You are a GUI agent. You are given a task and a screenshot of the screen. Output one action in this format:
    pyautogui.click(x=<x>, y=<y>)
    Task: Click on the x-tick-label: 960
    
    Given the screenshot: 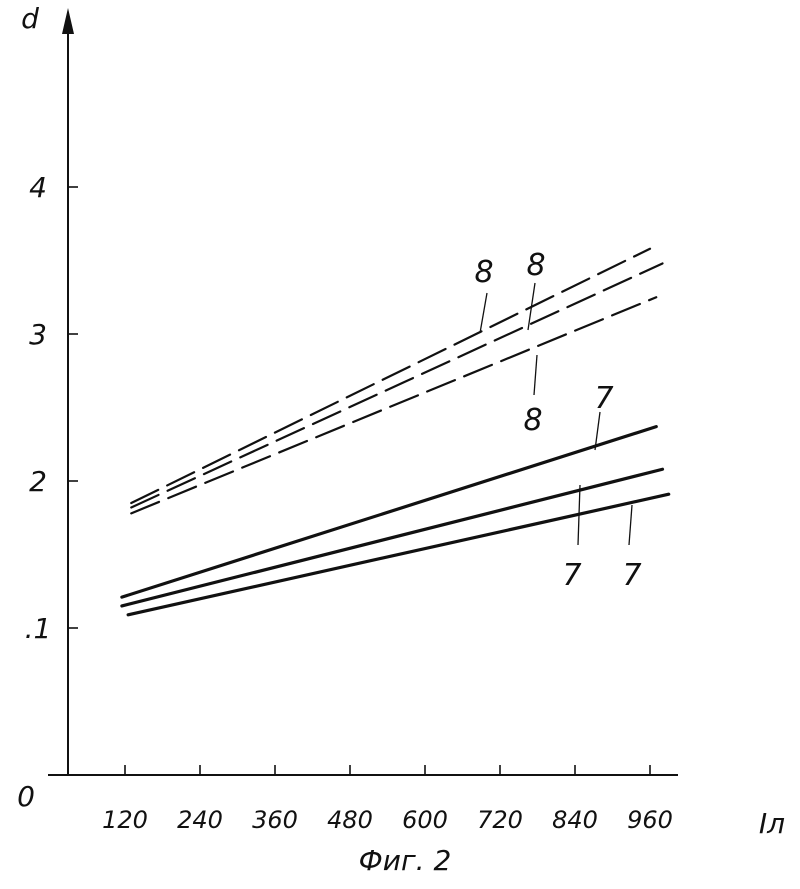 What is the action you would take?
    pyautogui.click(x=650, y=820)
    